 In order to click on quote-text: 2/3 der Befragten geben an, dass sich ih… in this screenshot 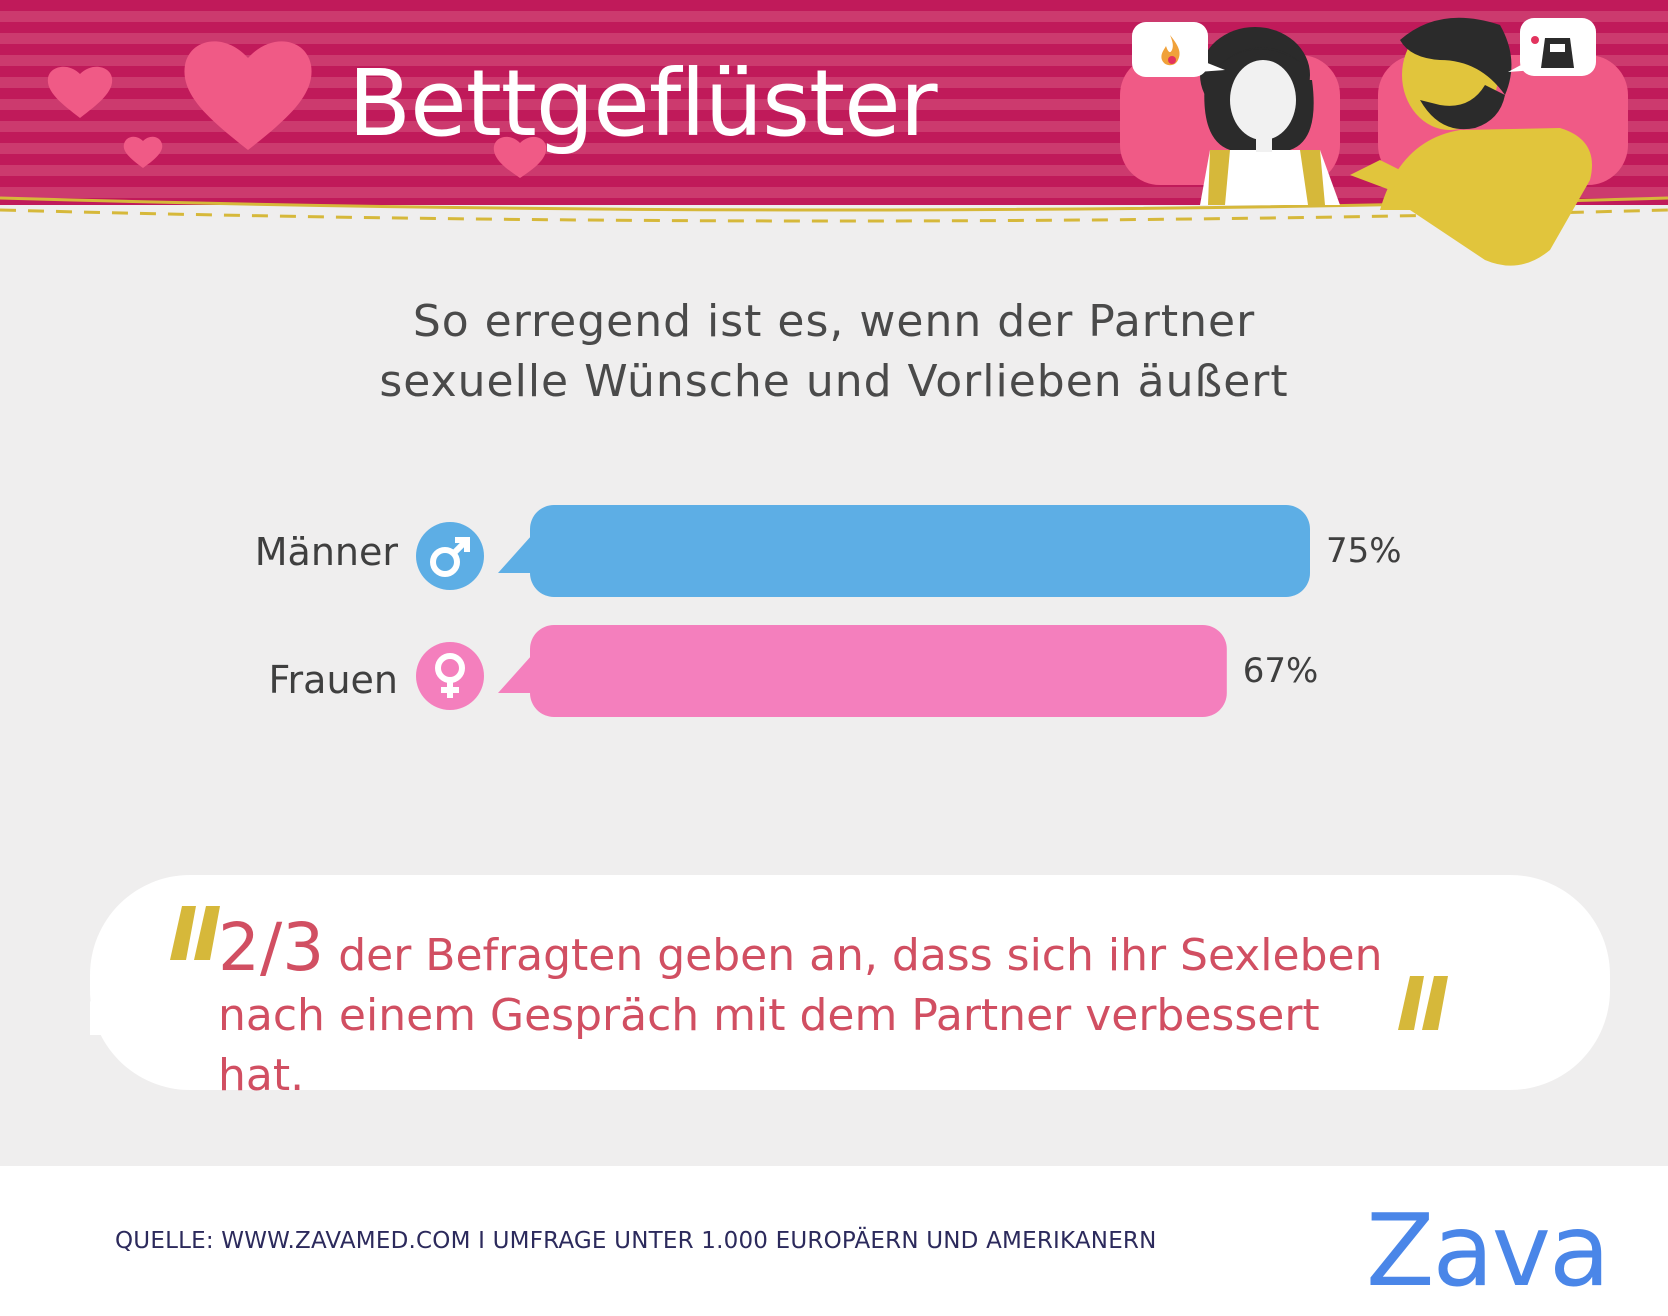, I will do `click(818, 1010)`.